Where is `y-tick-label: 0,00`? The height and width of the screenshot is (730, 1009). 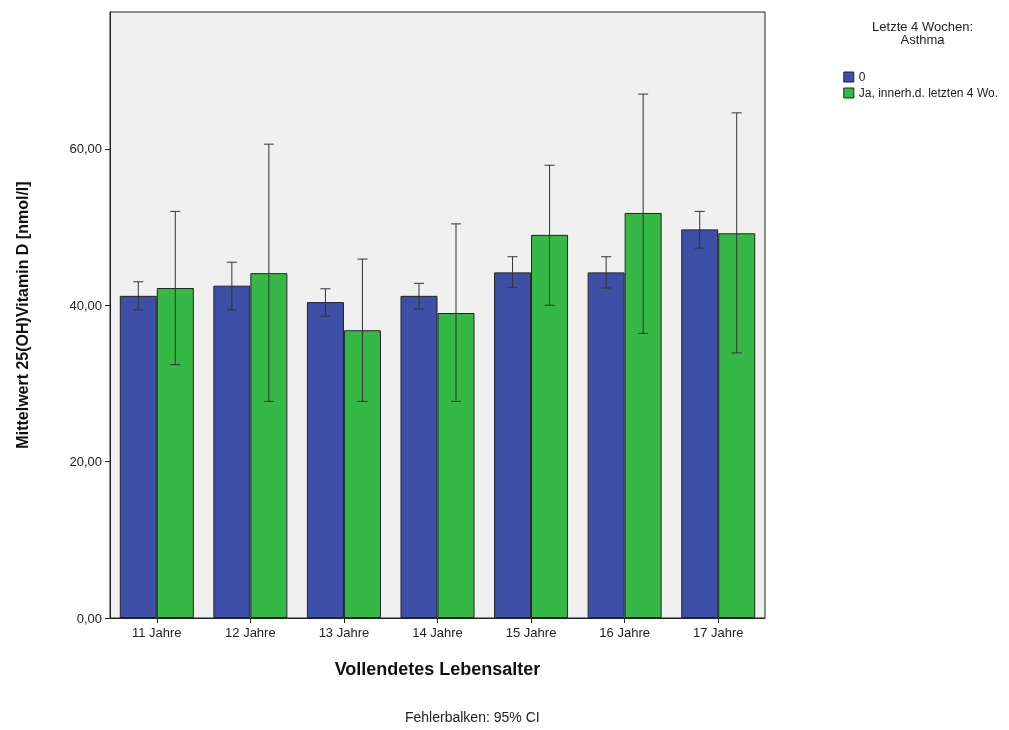 y-tick-label: 0,00 is located at coordinates (89, 618).